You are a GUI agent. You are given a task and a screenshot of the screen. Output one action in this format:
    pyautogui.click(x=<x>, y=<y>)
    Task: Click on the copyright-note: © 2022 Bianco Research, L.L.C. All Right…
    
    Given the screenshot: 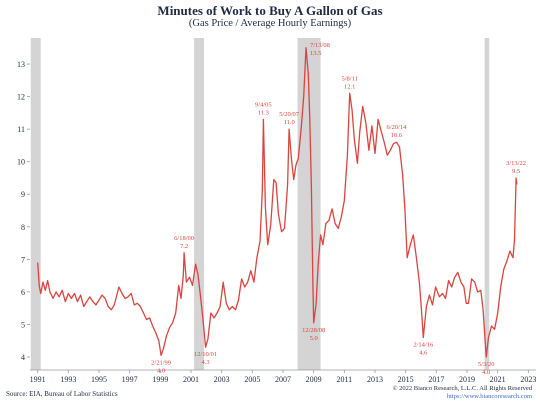 What is the action you would take?
    pyautogui.click(x=462, y=393)
    